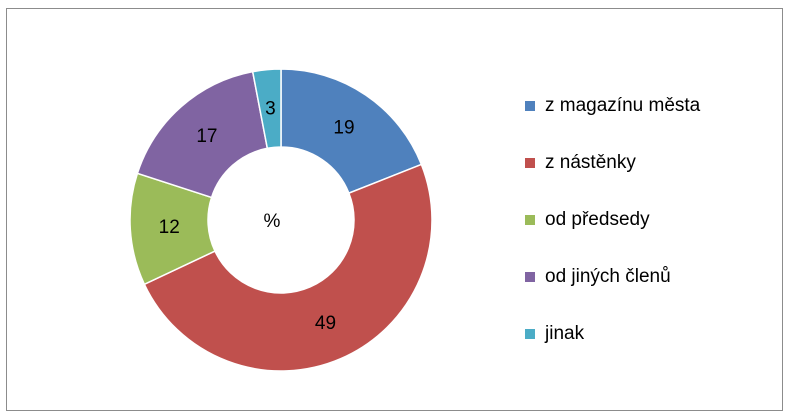  What do you see at coordinates (608, 276) in the screenshot?
I see `legend-label: od jiných členů` at bounding box center [608, 276].